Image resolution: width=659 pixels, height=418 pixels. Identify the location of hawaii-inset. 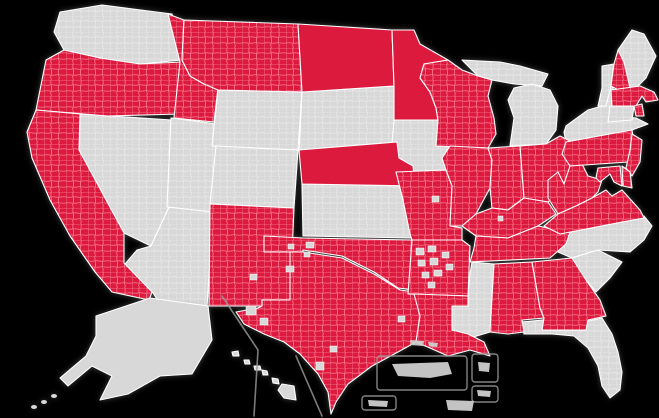
(264, 375).